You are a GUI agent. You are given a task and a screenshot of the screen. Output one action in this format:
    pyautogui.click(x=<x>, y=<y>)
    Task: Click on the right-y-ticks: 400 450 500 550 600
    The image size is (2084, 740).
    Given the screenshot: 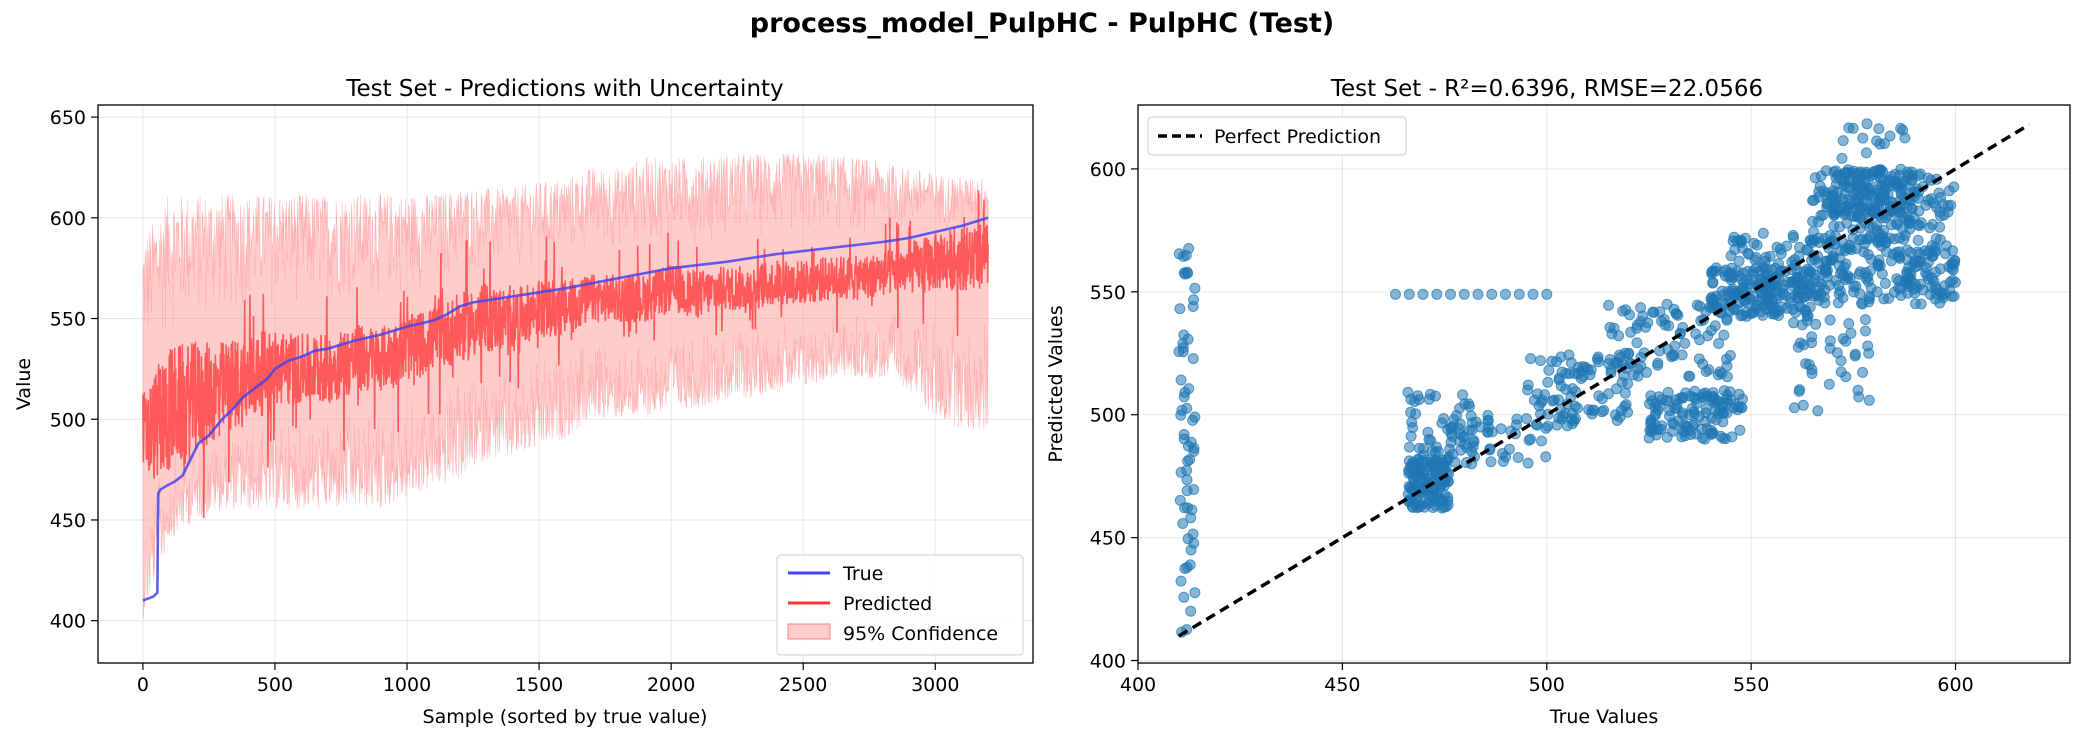 What is the action you would take?
    pyautogui.click(x=1114, y=416)
    